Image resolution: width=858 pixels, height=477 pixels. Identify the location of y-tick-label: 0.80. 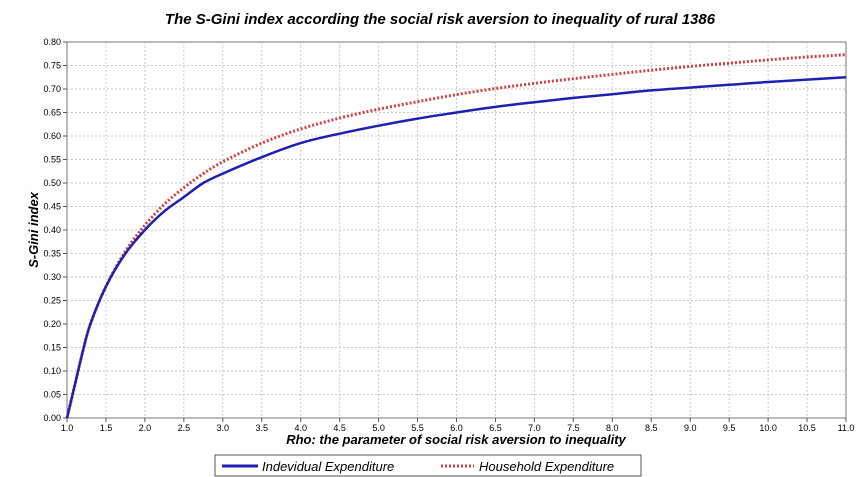
(52, 42).